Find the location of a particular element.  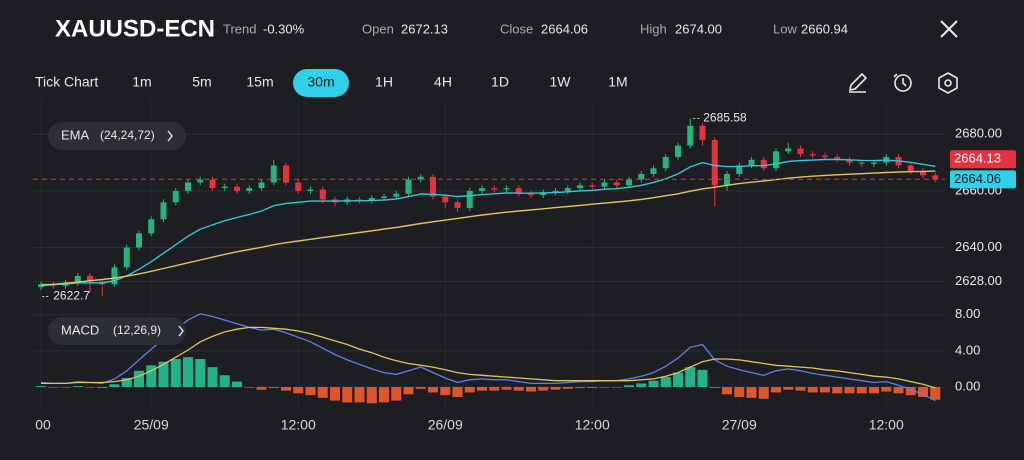

x-tick-label: 12:00 is located at coordinates (298, 425).